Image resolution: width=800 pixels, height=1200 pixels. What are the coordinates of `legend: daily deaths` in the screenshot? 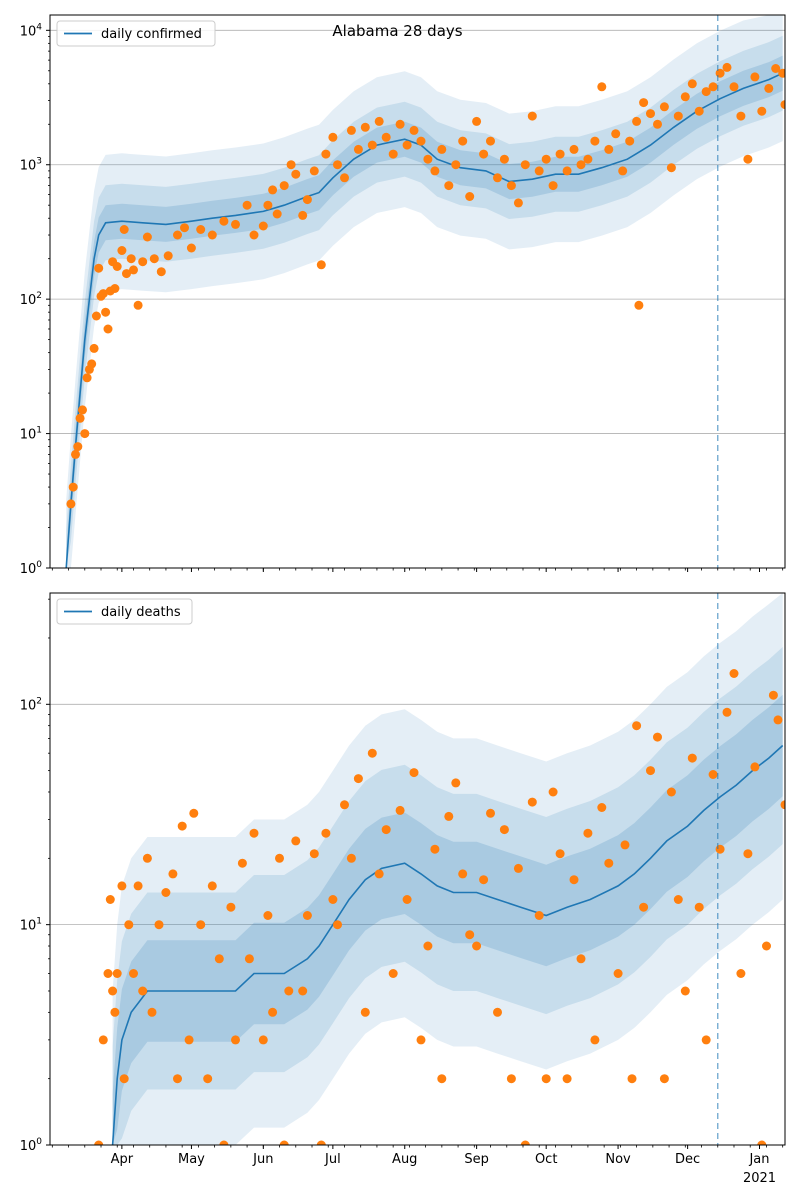 It's located at (124, 611).